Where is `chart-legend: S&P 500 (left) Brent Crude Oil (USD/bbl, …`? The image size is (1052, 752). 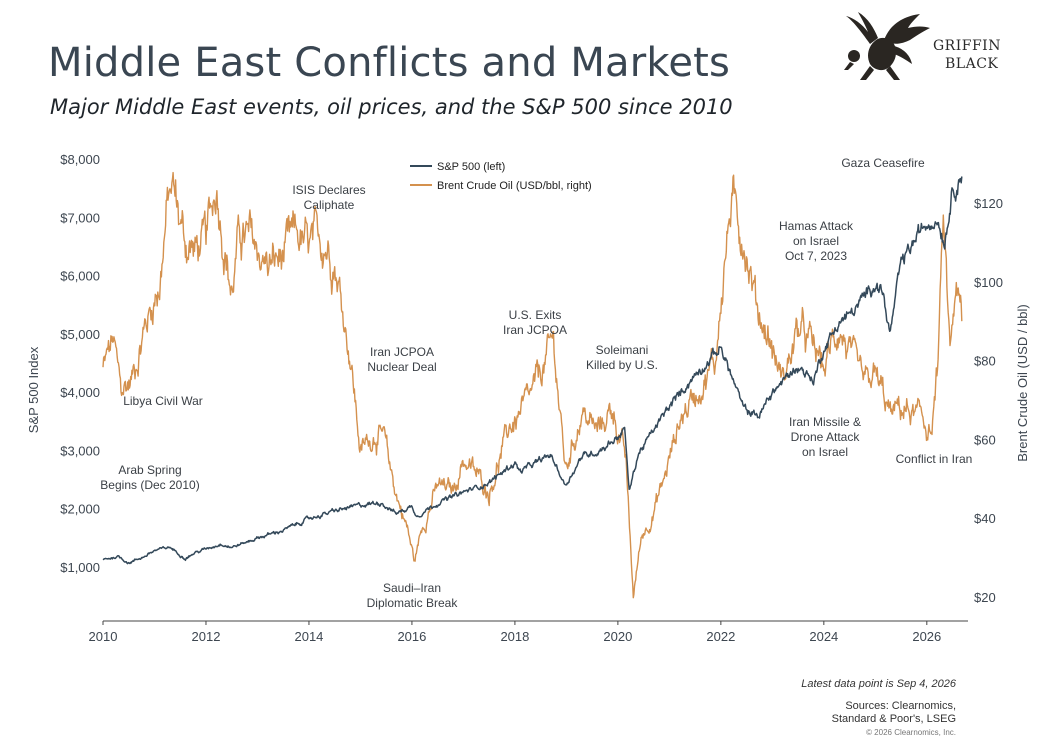
chart-legend: S&P 500 (left) Brent Crude Oil (USD/bbl, … is located at coordinates (501, 176).